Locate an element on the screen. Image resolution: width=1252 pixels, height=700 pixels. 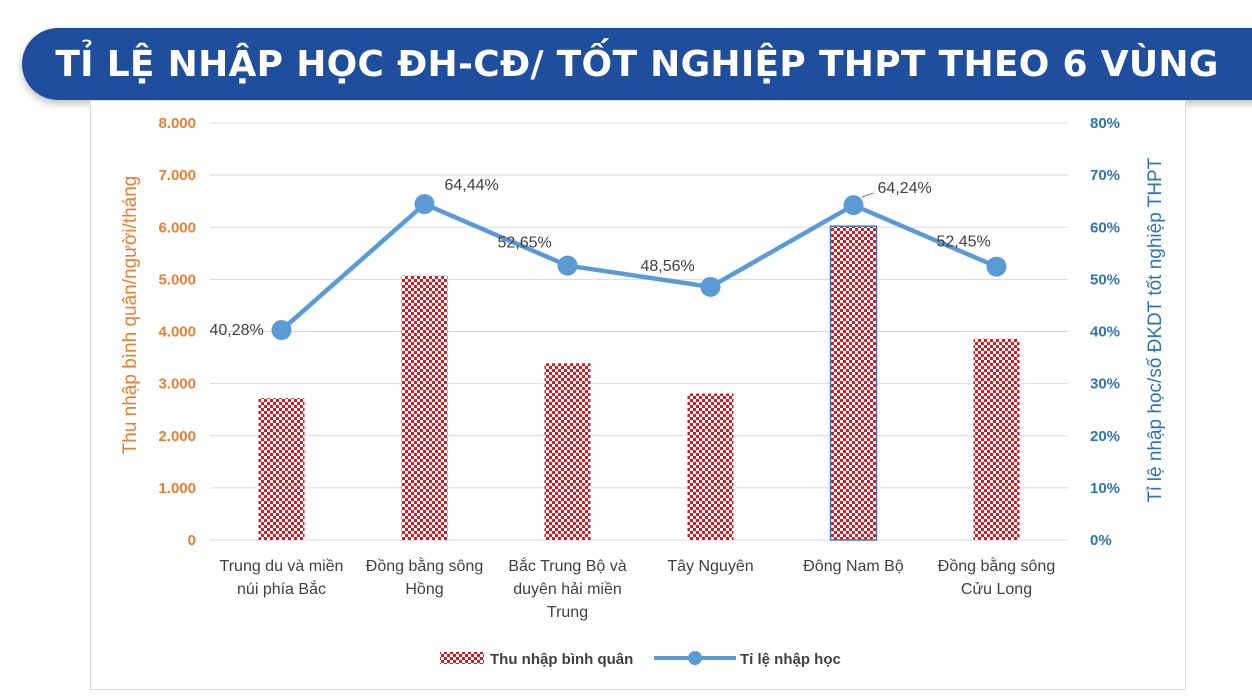
left-tick-label: 8.000 is located at coordinates (177, 123).